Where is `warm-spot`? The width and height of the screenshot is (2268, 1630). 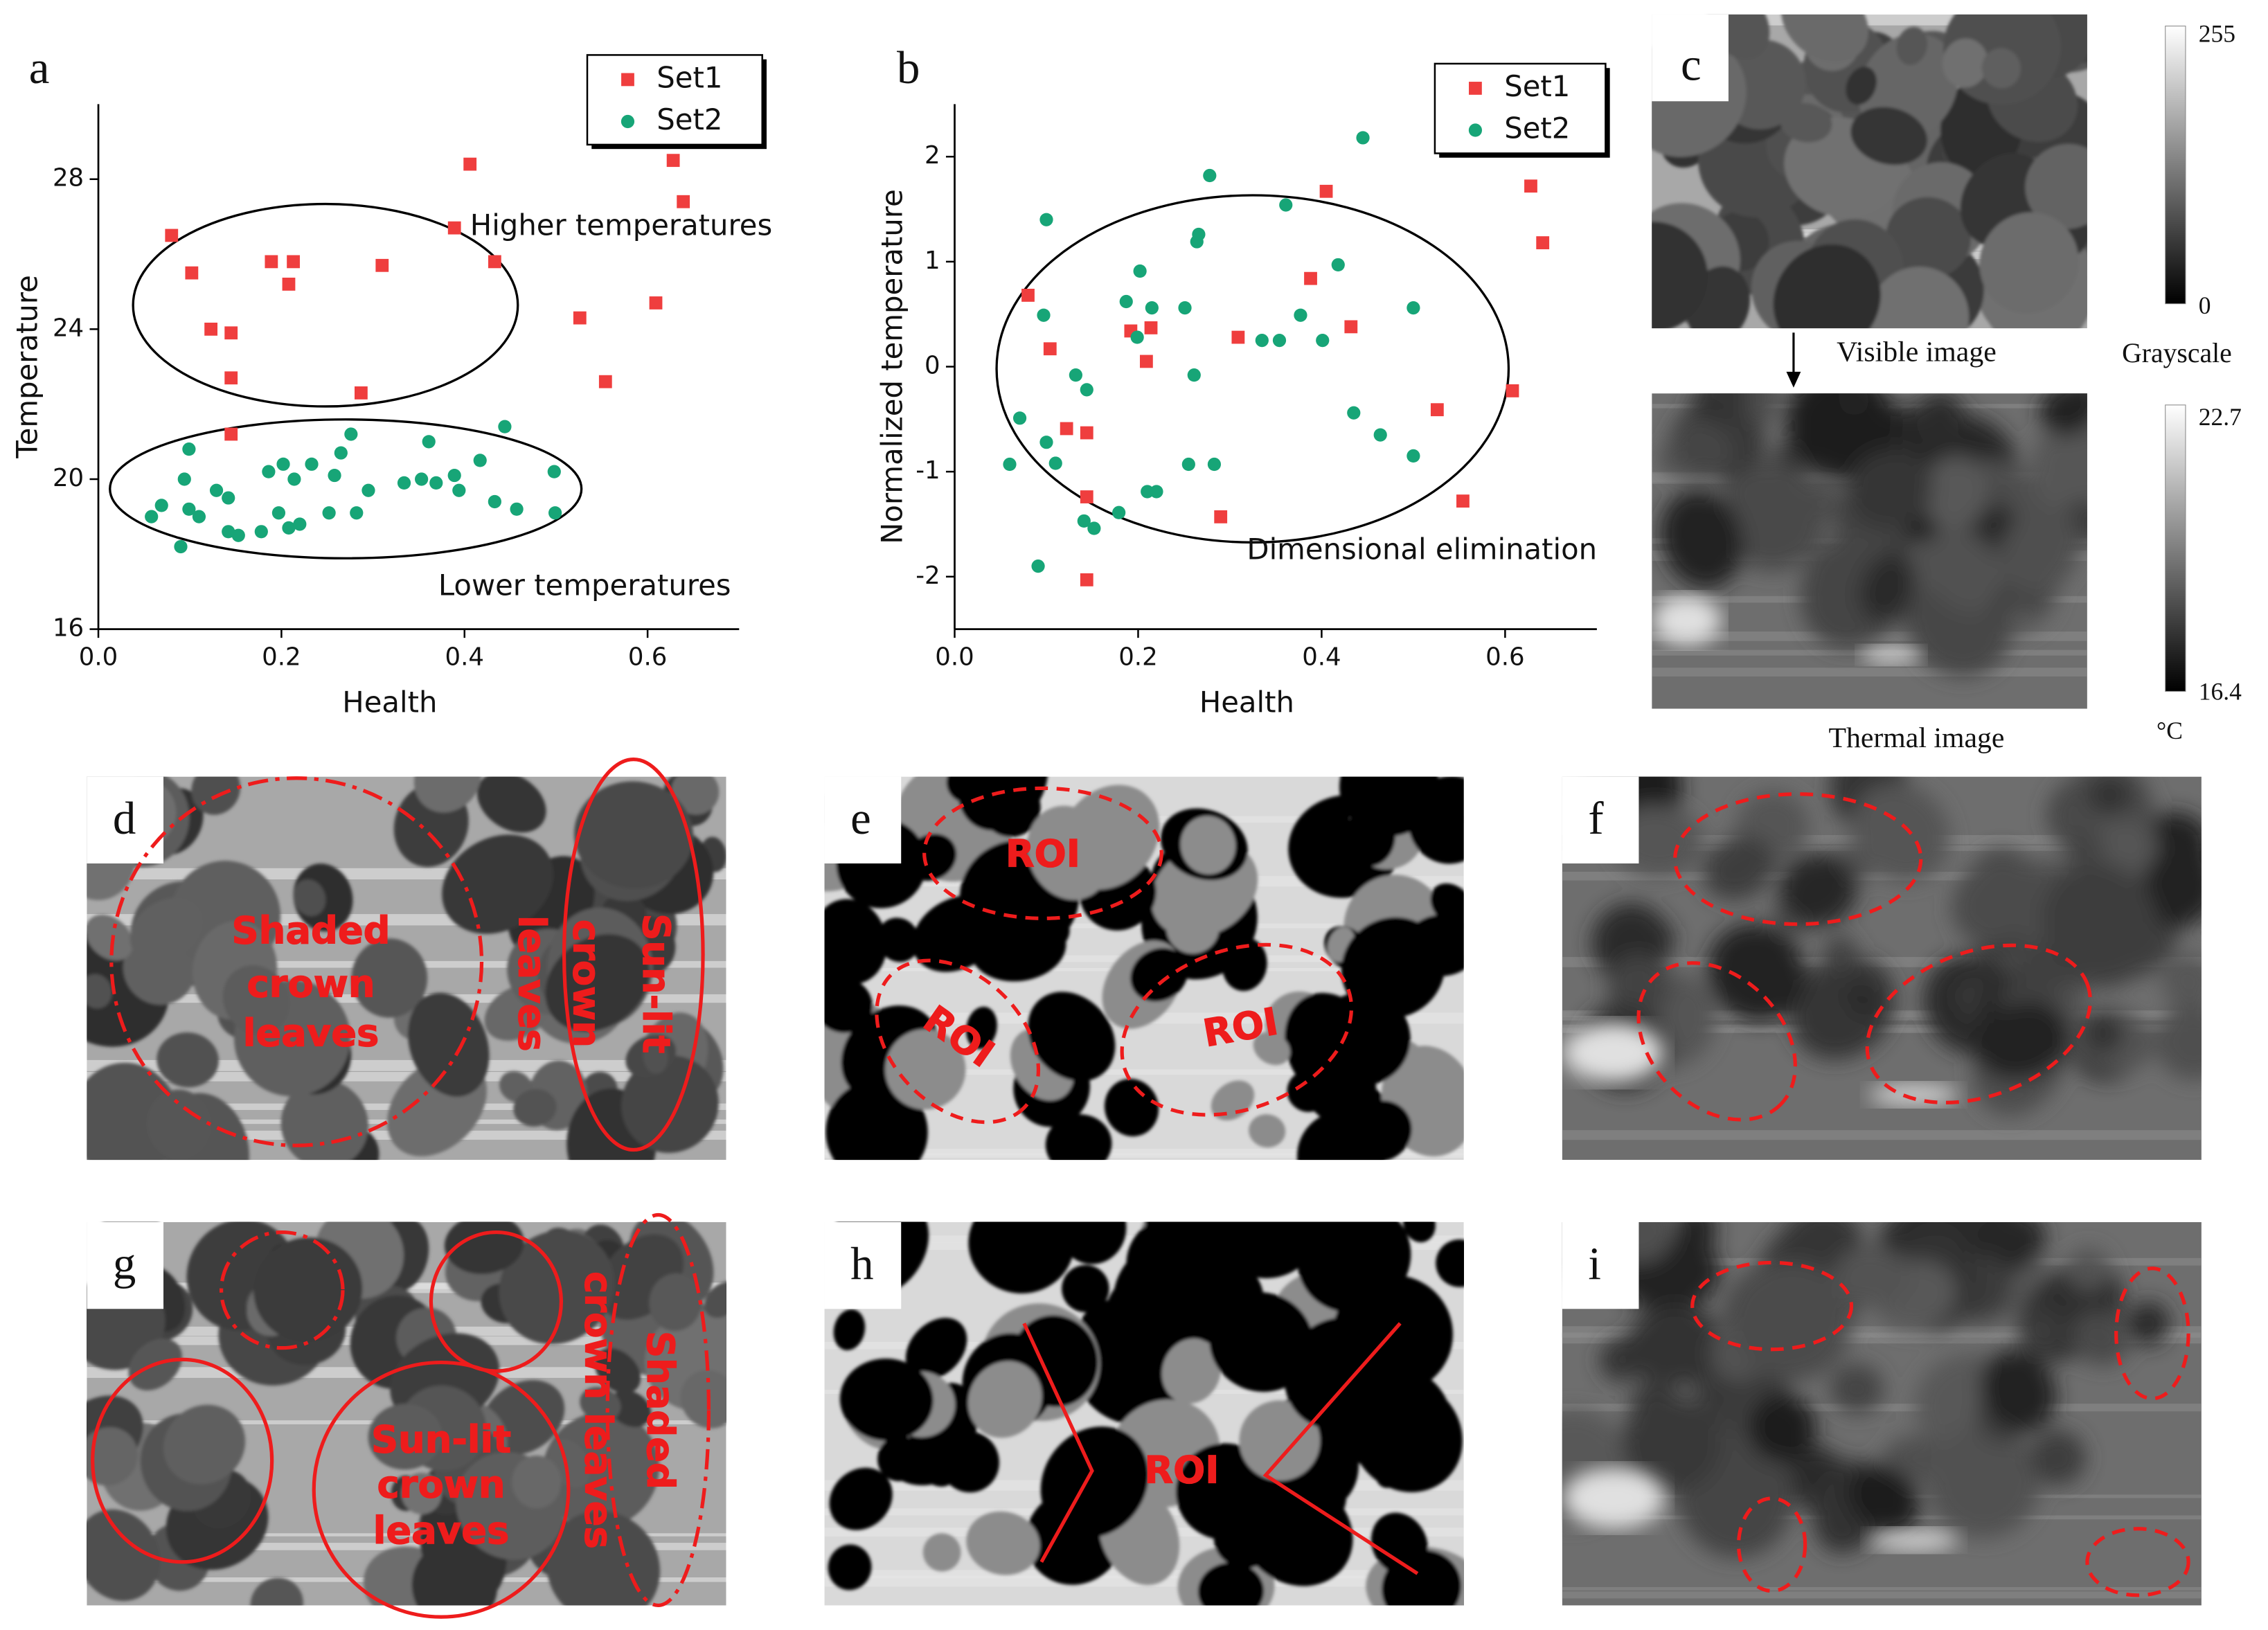
warm-spot is located at coordinates (1613, 1052).